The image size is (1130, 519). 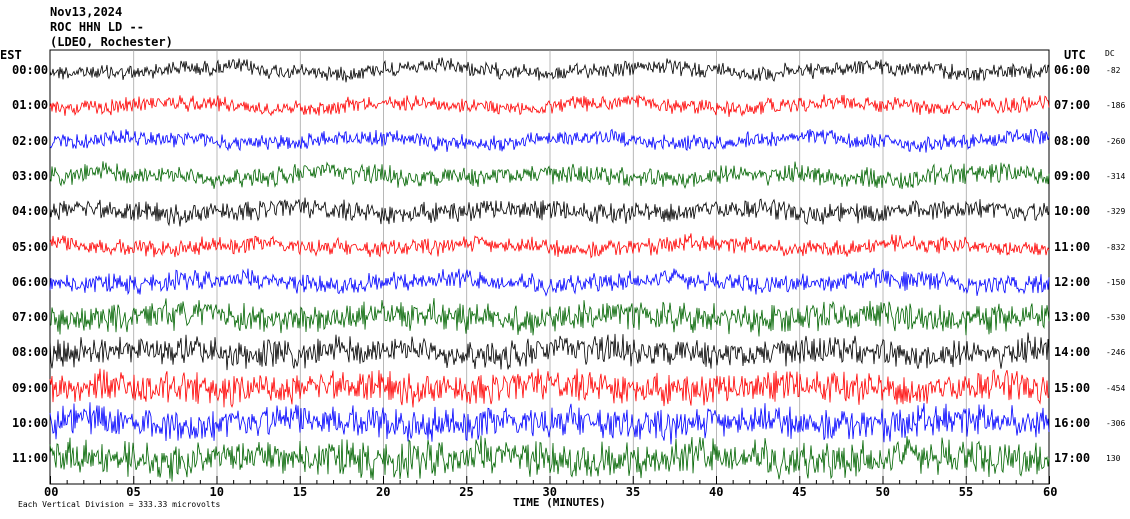 What do you see at coordinates (1072, 423) in the screenshot?
I see `right-time-label: 16:00` at bounding box center [1072, 423].